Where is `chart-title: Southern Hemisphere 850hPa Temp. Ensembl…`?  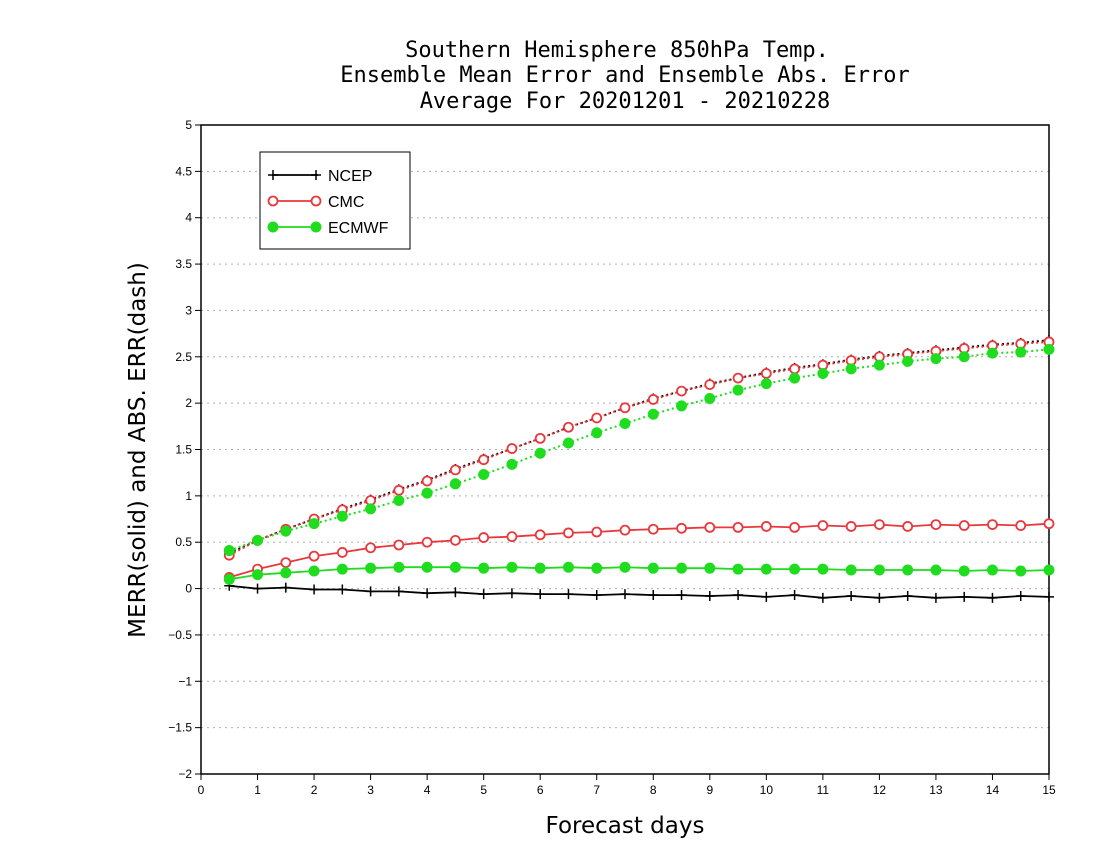
chart-title: Southern Hemisphere 850hPa Temp. Ensembl… is located at coordinates (625, 76).